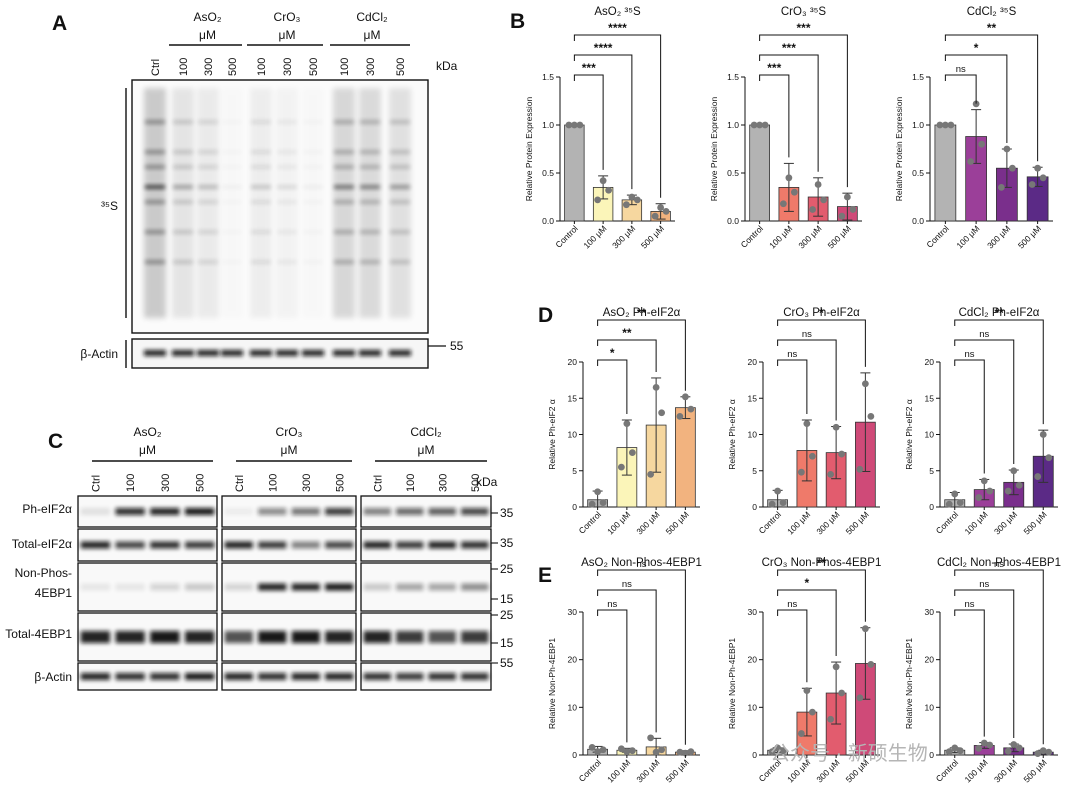 Image resolution: width=1080 pixels, height=800 pixels. What do you see at coordinates (976, 48) in the screenshot?
I see `significance-label: *` at bounding box center [976, 48].